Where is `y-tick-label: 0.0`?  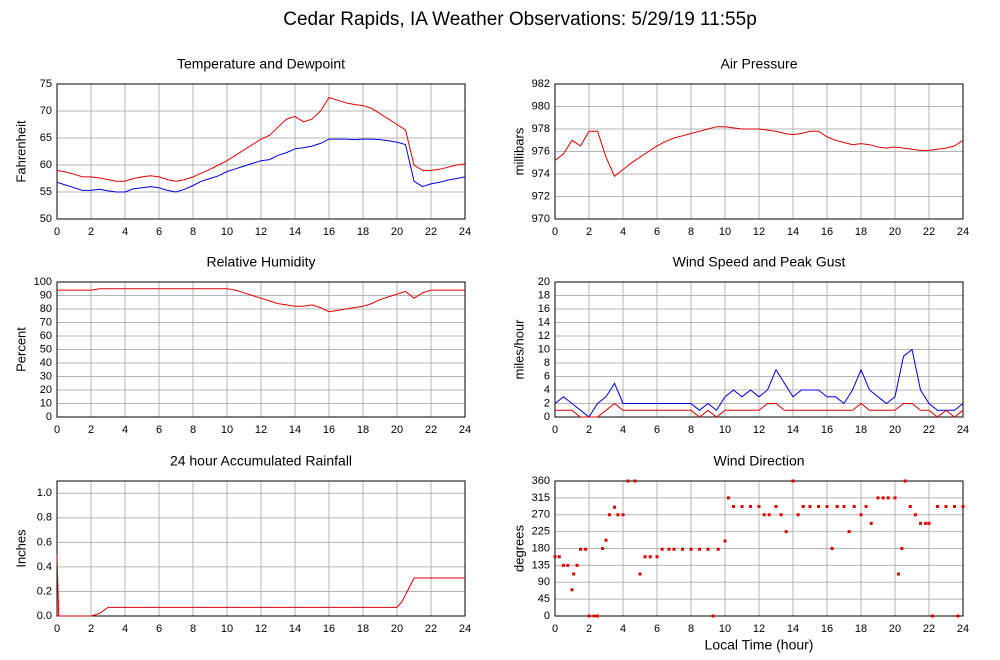 y-tick-label: 0.0 is located at coordinates (44, 616).